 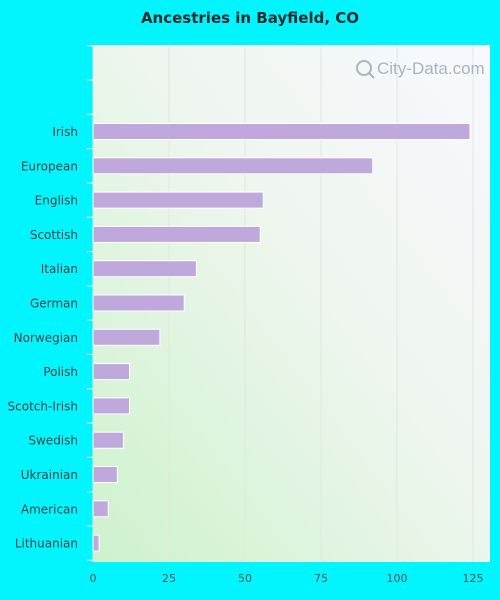 I want to click on bar-english, so click(x=178, y=200).